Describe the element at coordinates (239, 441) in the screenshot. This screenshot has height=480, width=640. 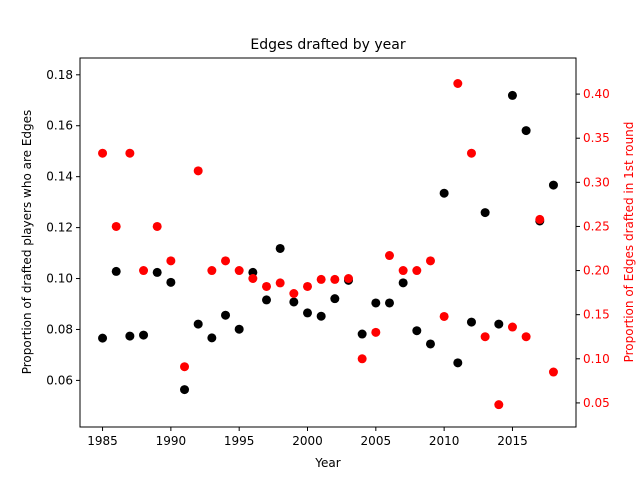
I see `x-tick-label: 1995` at that location.